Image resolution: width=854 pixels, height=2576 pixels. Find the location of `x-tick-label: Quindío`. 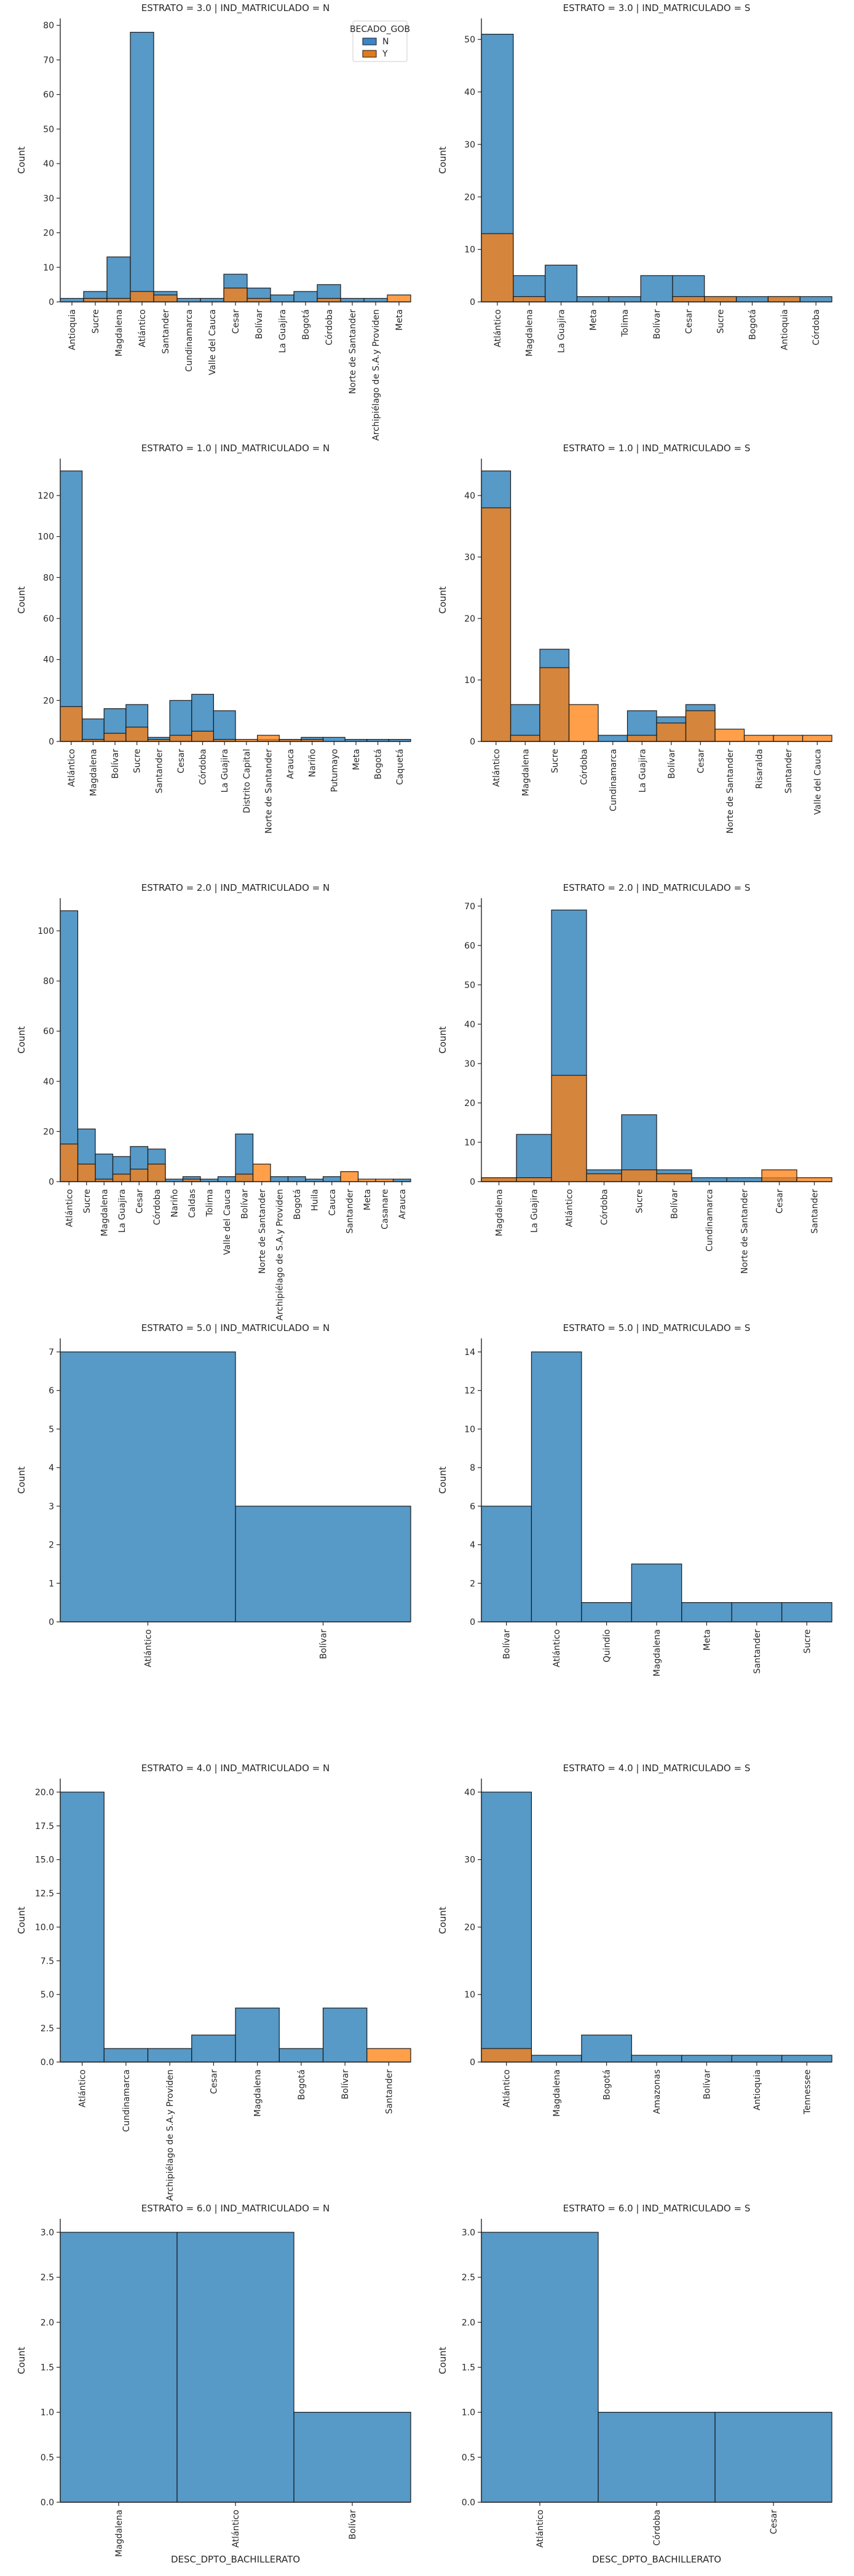

x-tick-label: Quindío is located at coordinates (607, 1645).